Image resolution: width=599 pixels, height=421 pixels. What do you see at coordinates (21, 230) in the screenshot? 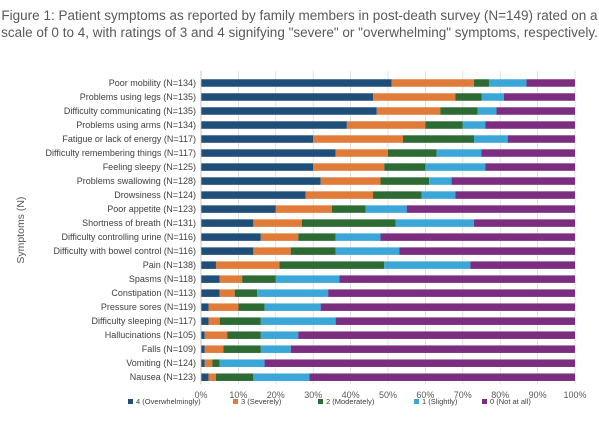
I see `y-axis-title: Symptoms (N)` at bounding box center [21, 230].